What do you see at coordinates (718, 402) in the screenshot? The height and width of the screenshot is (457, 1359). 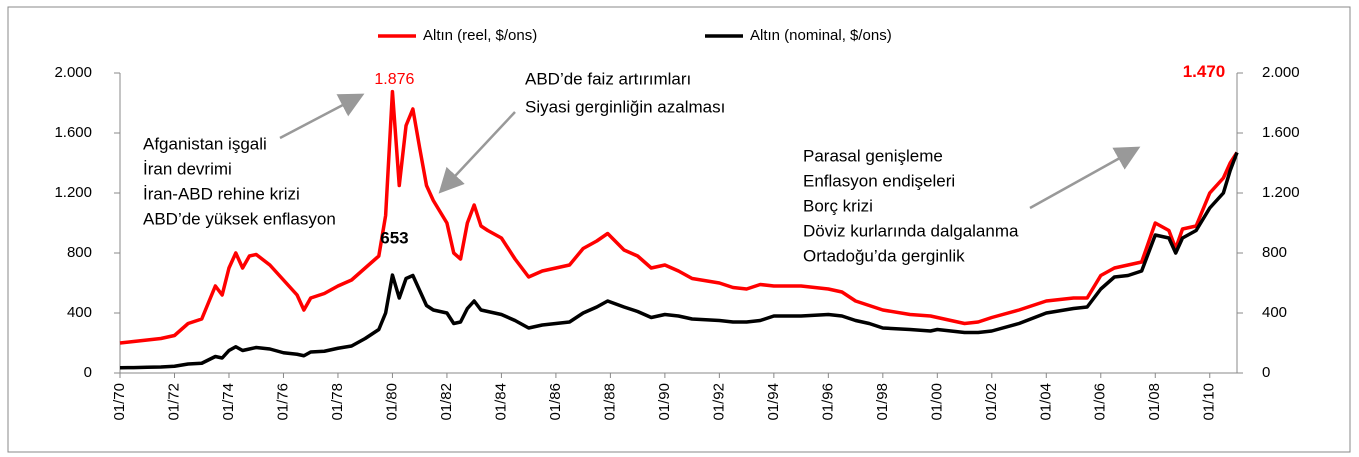 I see `x-tick-label: 01/92` at bounding box center [718, 402].